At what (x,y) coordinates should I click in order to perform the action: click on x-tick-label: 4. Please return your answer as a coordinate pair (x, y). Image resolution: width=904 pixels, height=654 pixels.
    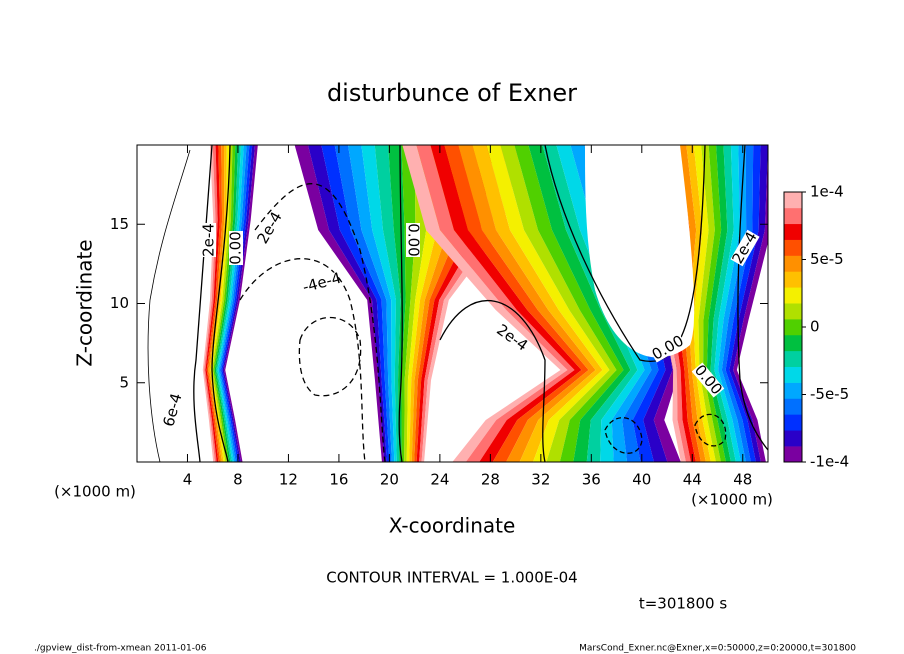
    Looking at the image, I should click on (188, 480).